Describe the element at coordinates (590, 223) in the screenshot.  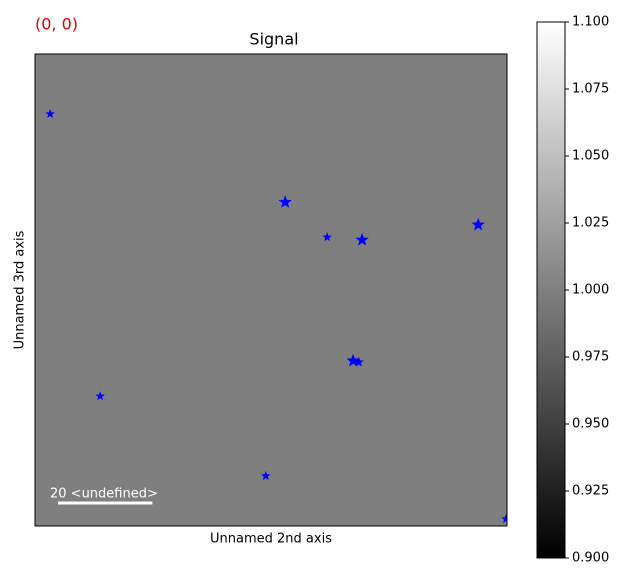
I see `colorbar-tick-label: 1.025` at that location.